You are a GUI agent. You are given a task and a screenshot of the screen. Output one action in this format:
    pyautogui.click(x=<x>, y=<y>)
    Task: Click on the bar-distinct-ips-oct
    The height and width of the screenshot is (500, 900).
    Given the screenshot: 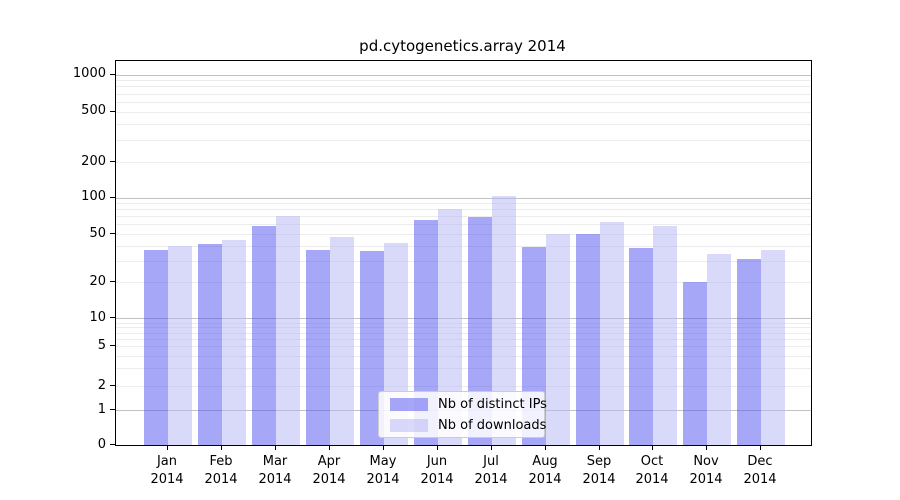 What is the action you would take?
    pyautogui.click(x=641, y=346)
    